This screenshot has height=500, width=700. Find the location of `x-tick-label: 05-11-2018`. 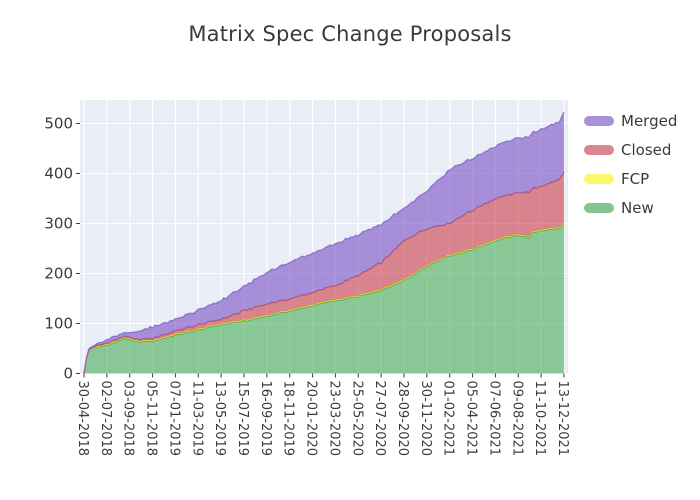

x-tick-label: 05-11-2018 is located at coordinates (151, 419).